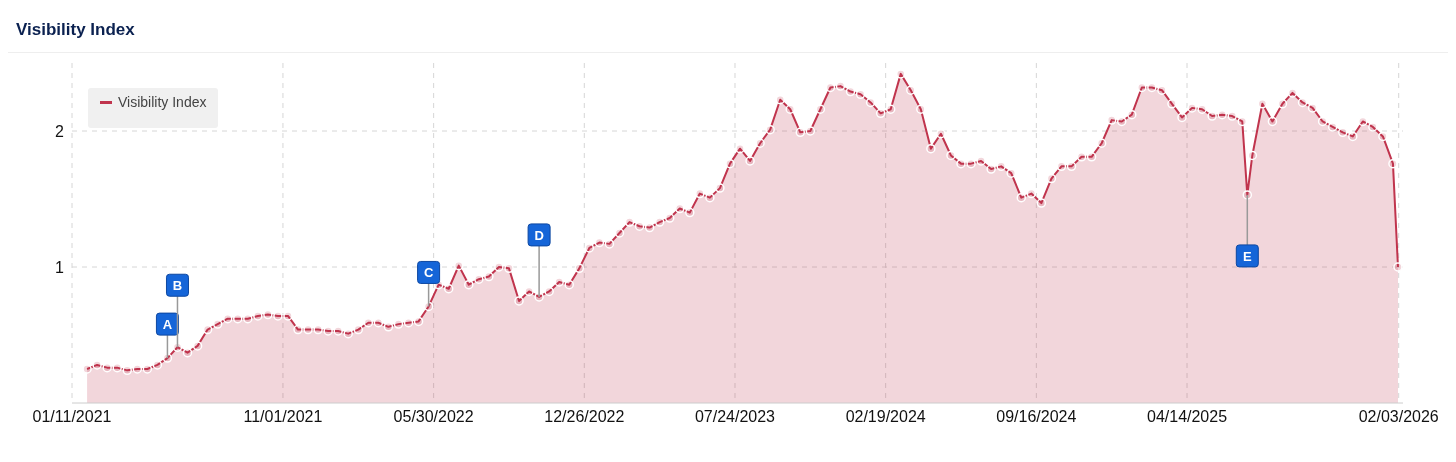 Image resolution: width=1456 pixels, height=462 pixels. I want to click on x-tick-label: 04/14/2025, so click(1187, 417).